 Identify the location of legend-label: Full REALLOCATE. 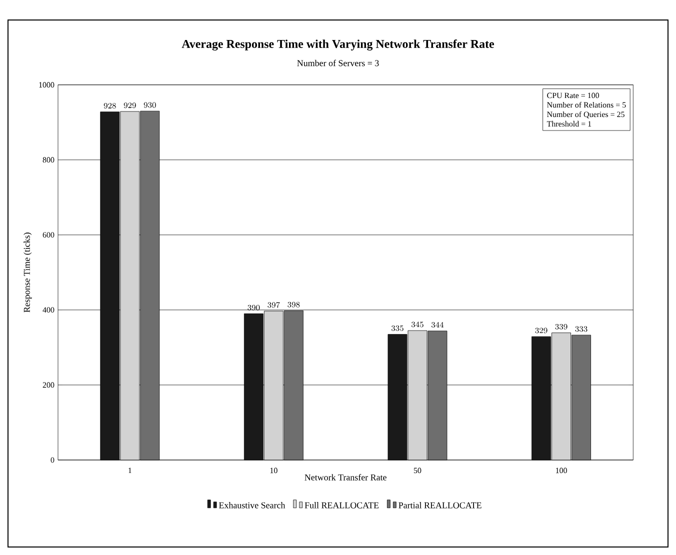
(341, 505).